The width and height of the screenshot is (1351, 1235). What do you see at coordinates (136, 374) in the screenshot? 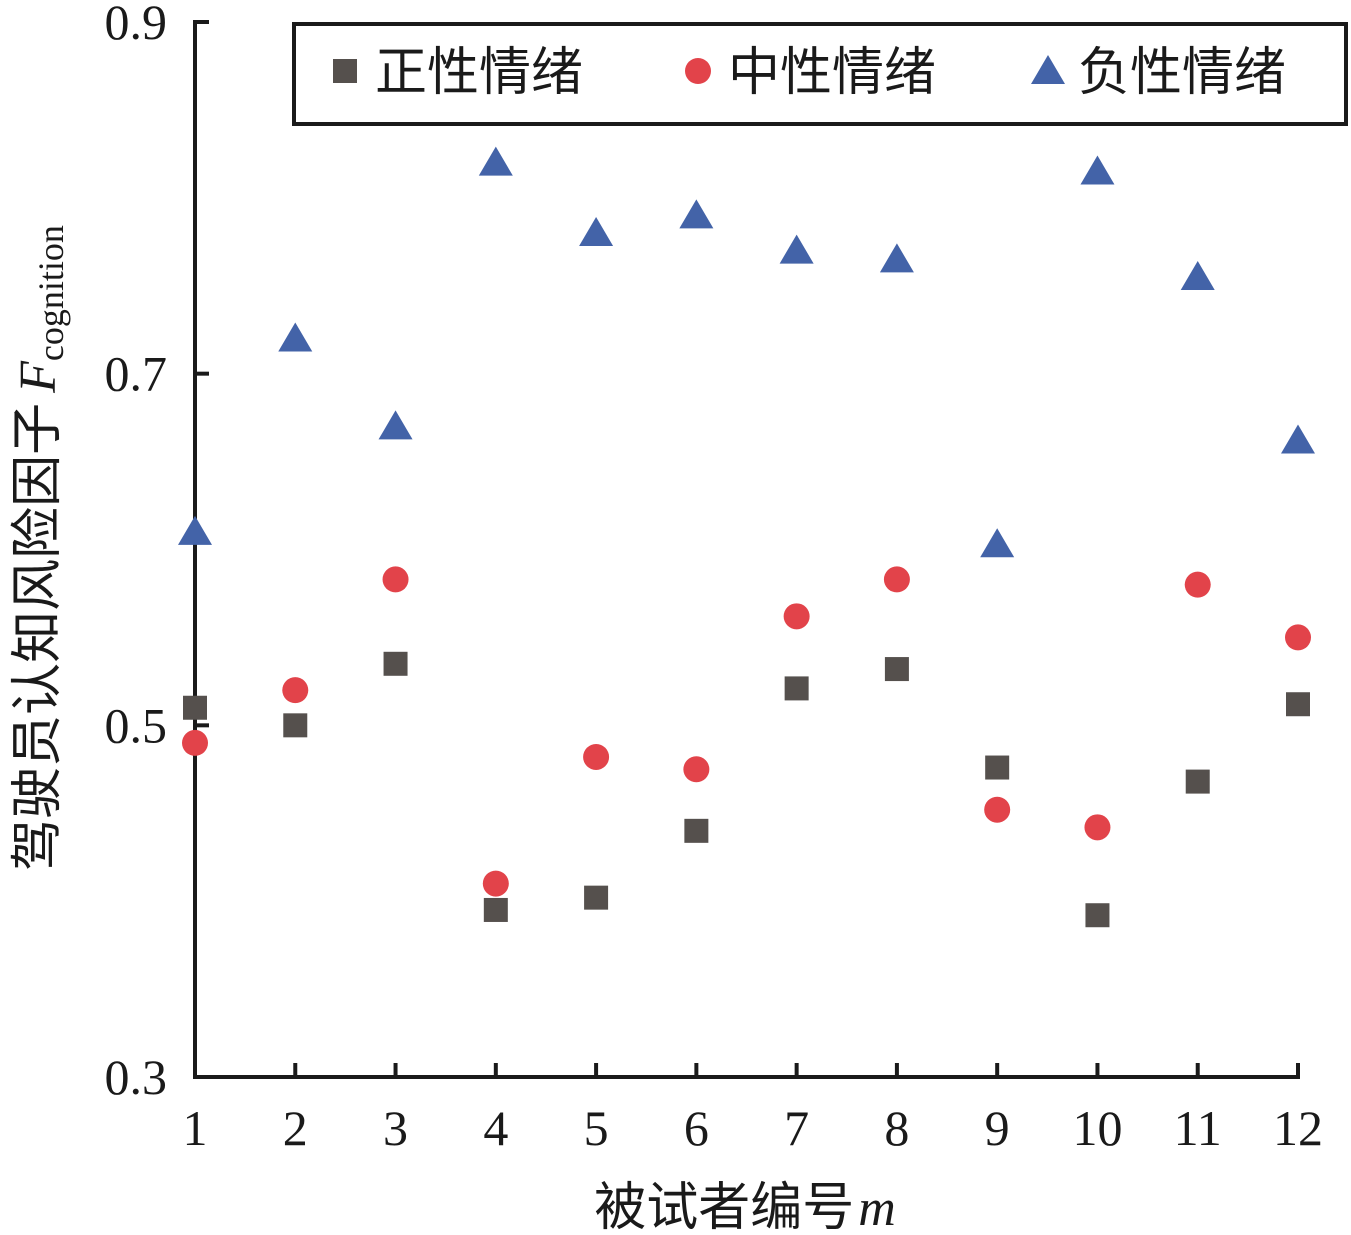
I see `y-tick-label: 0.7` at bounding box center [136, 374].